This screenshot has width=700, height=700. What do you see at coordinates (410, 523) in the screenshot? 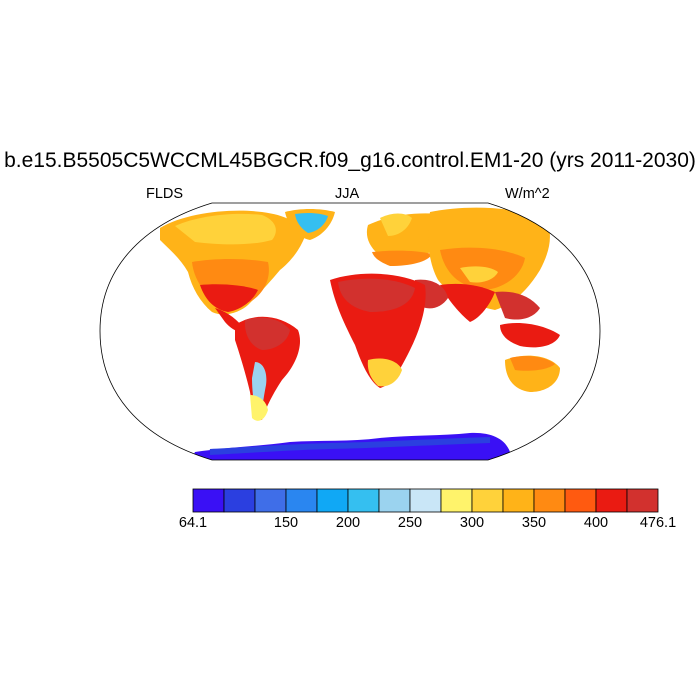
I see `colorbar-tick-label: 250` at bounding box center [410, 523].